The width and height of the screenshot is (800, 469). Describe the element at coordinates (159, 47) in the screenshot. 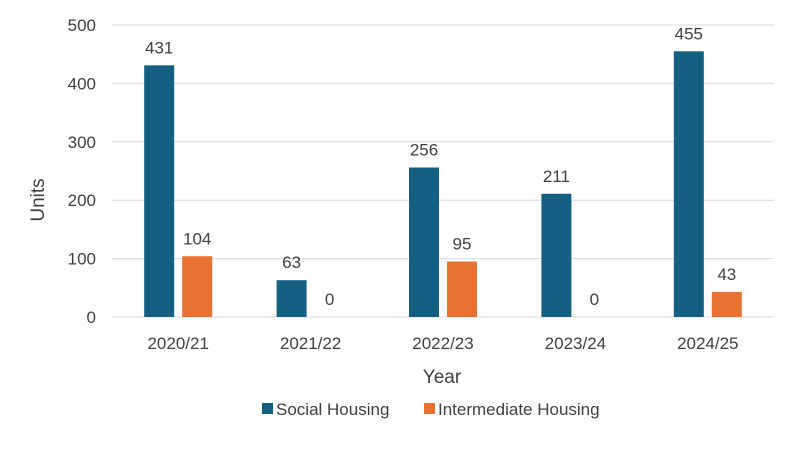

I see `data-label: 431` at that location.